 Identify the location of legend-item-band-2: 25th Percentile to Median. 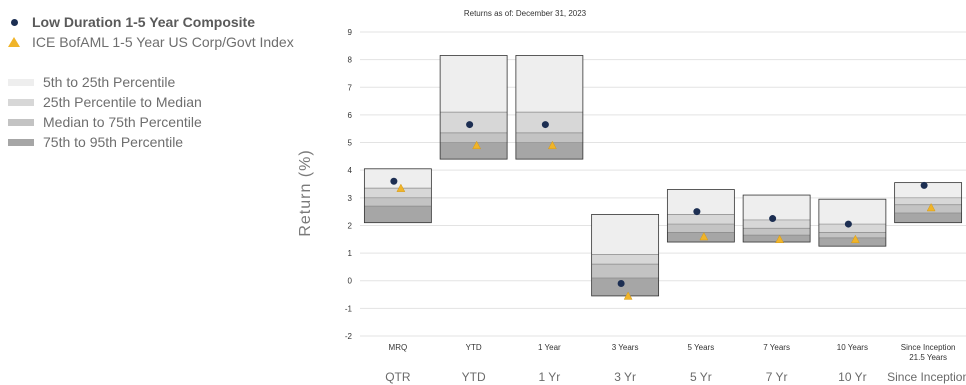
(171, 102).